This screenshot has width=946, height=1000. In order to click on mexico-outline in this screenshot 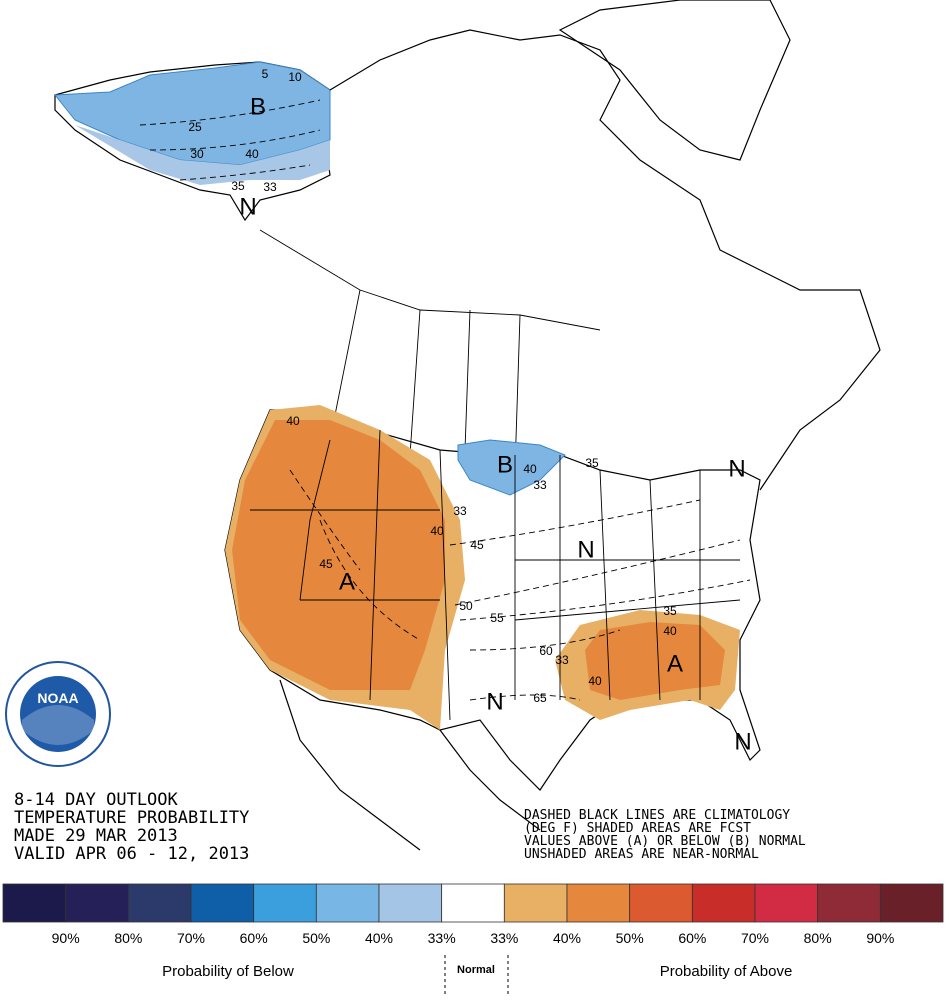, I will do `click(410, 765)`.